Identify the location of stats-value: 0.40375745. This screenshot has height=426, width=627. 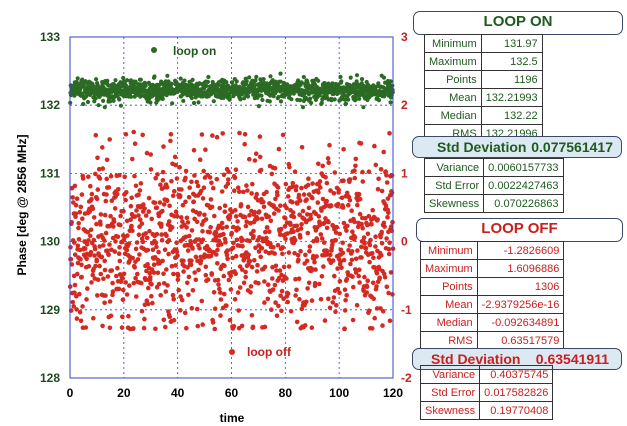
(516, 375).